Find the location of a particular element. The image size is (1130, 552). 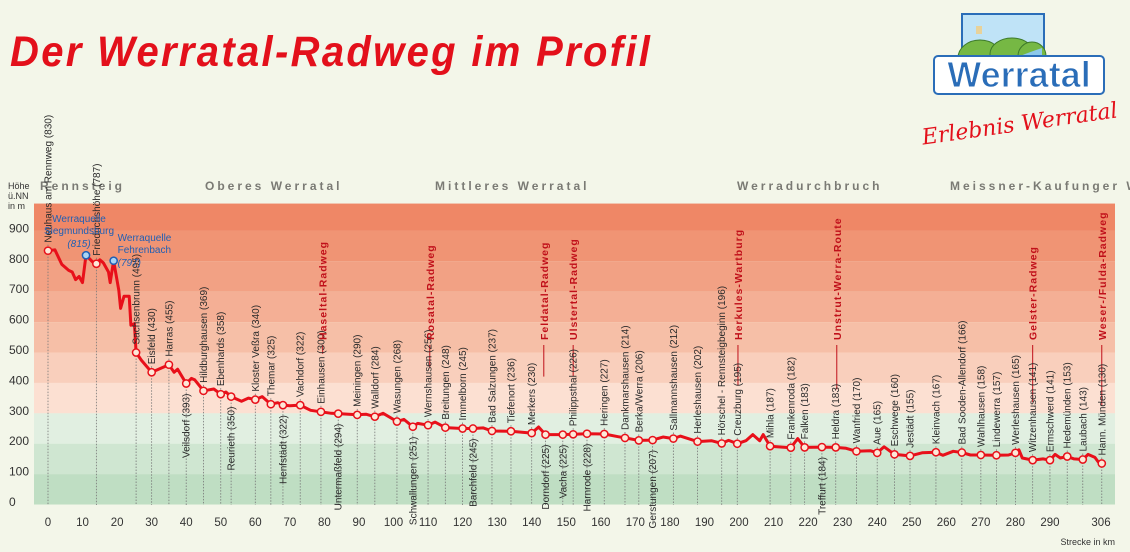

source-name: Siegmundsburg is located at coordinates (79, 231).